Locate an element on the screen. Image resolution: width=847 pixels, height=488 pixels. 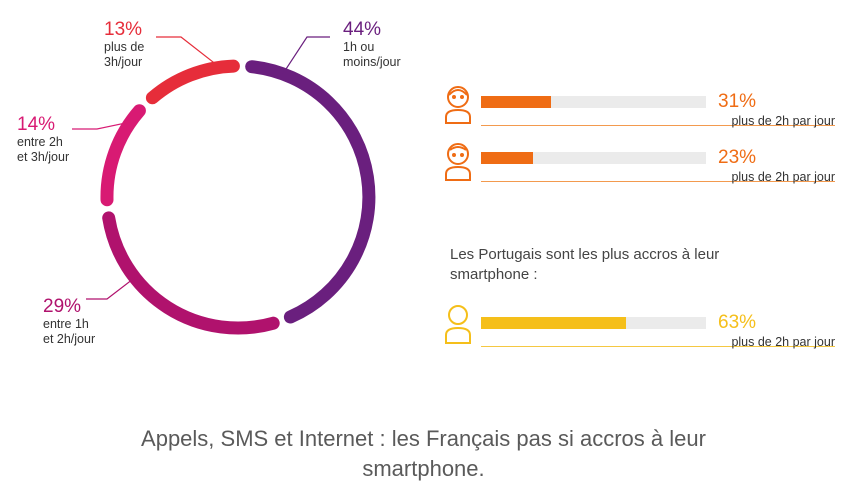
slice-label-14: 14% entre 2h et 3h/jour is located at coordinates (43, 140).